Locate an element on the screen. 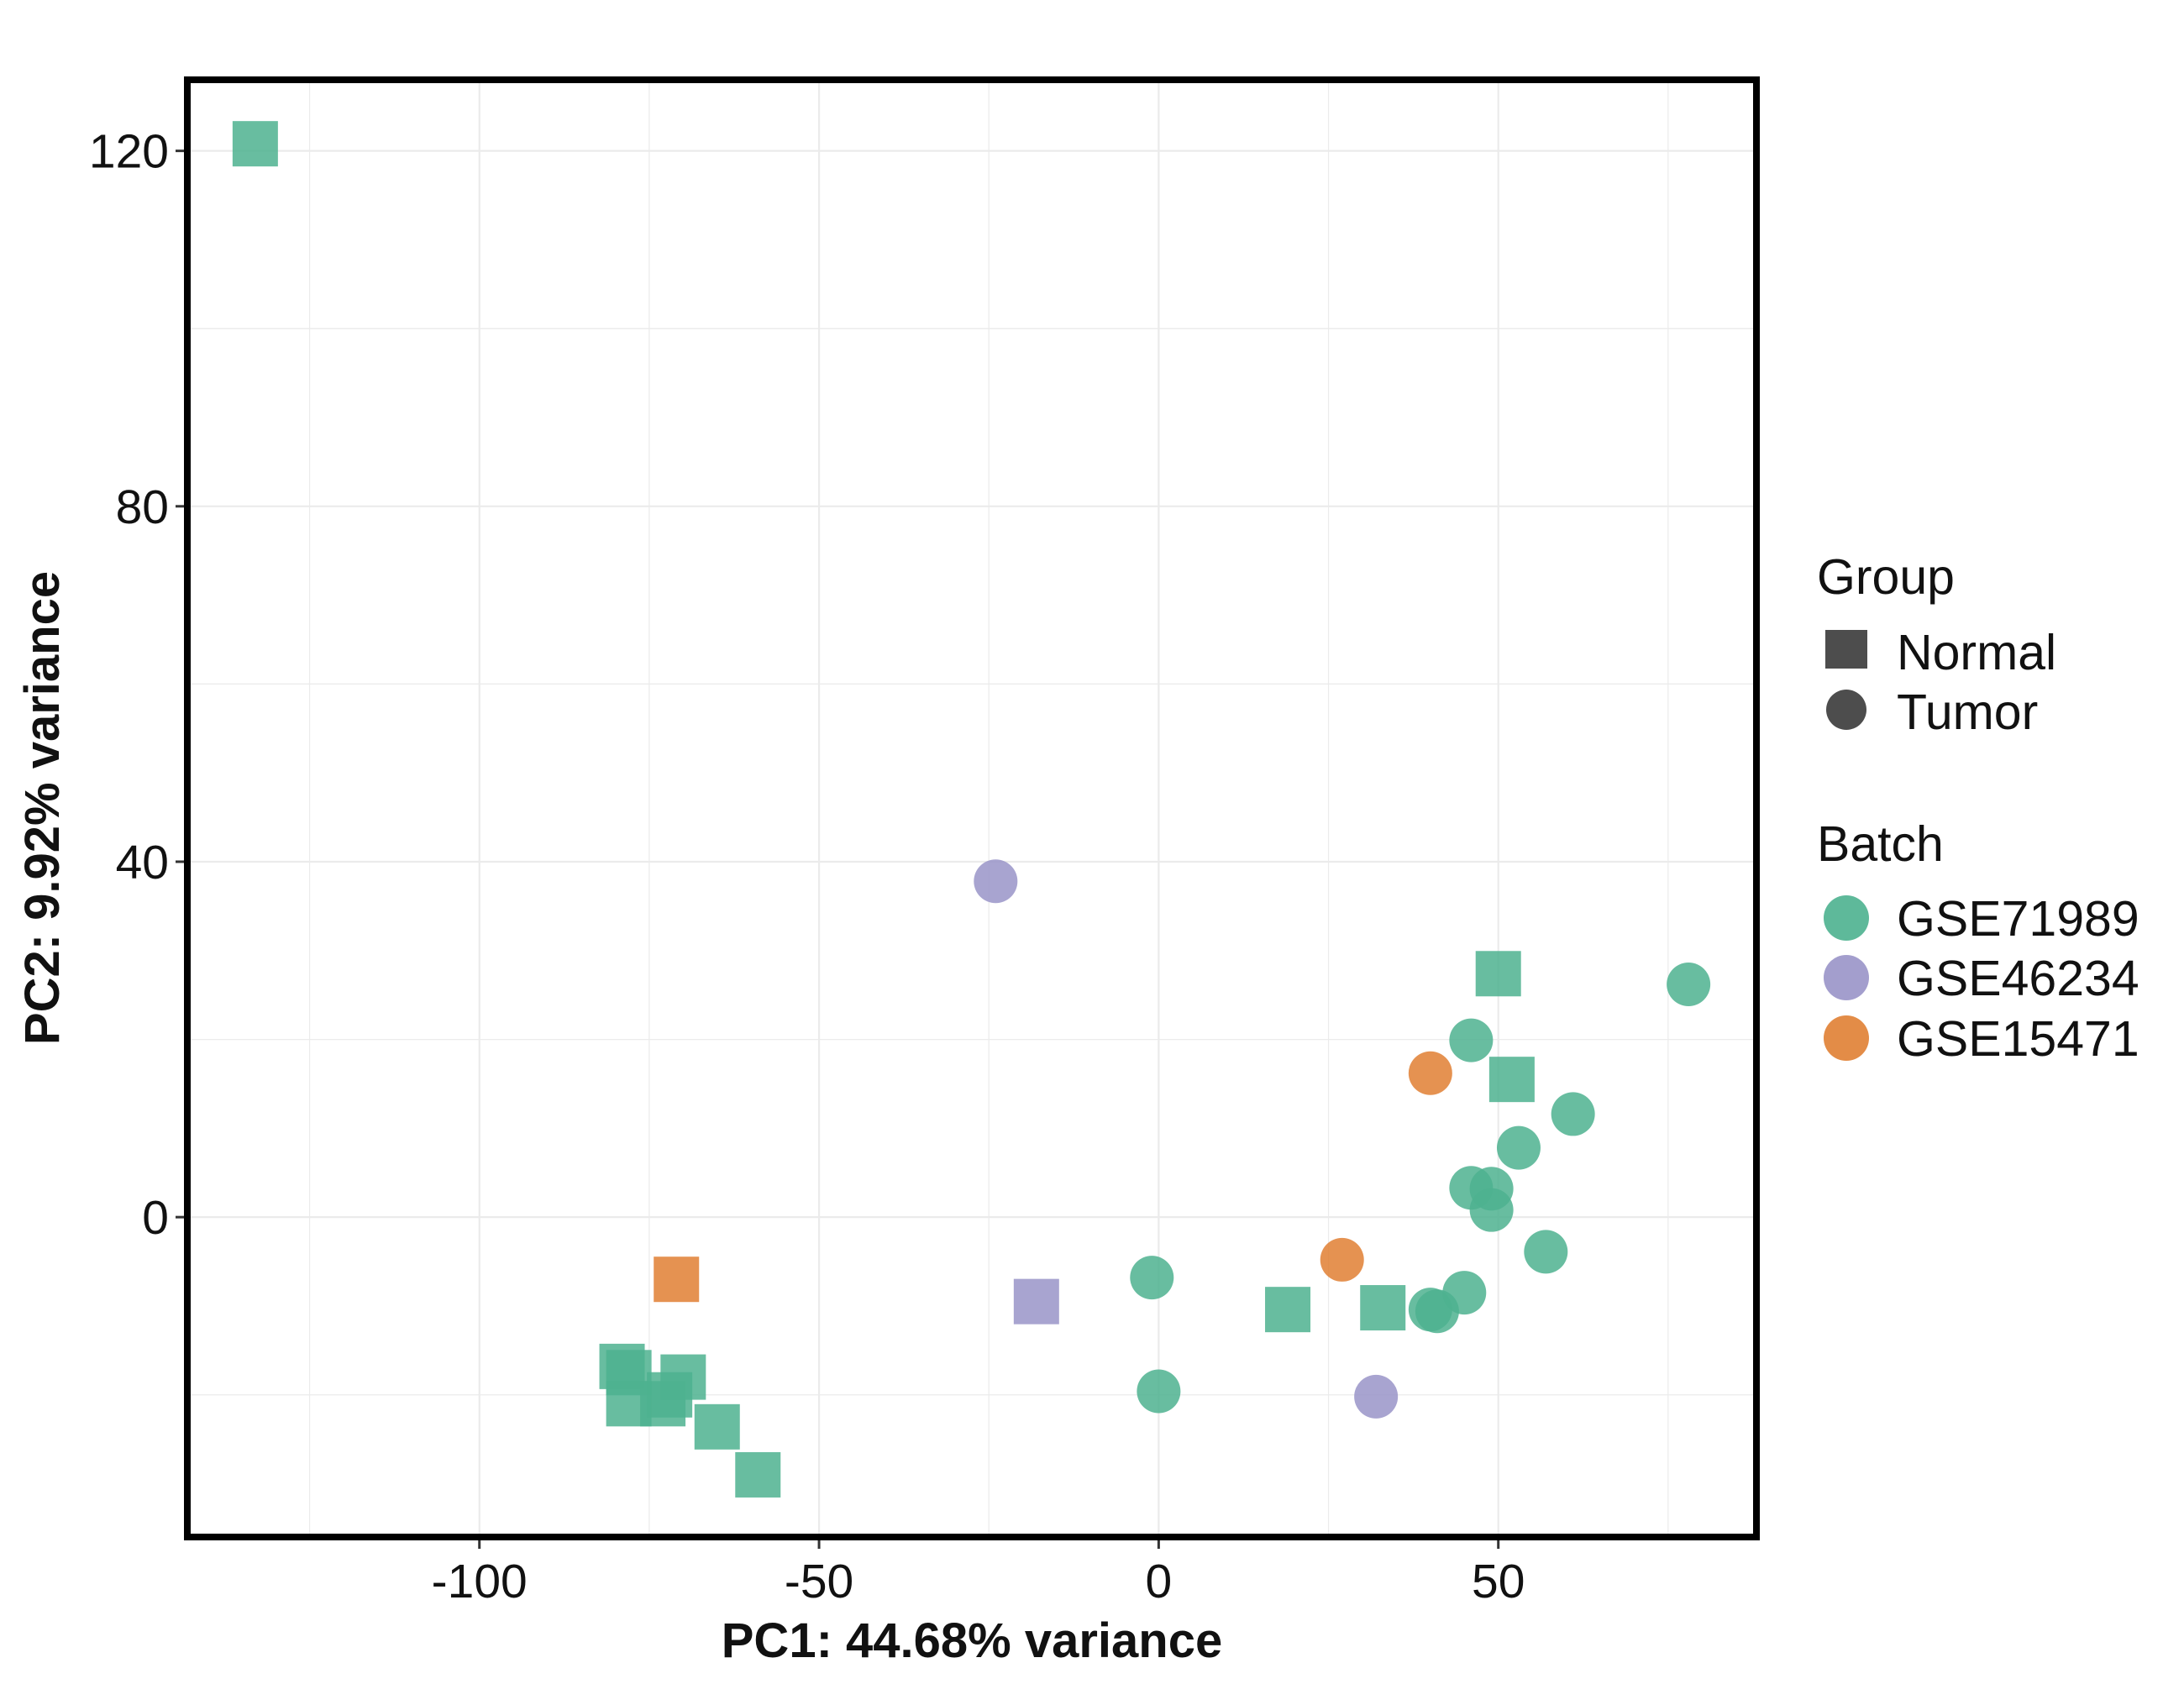 The width and height of the screenshot is (2184, 1684). x-tick-label: 0 is located at coordinates (1159, 1581).